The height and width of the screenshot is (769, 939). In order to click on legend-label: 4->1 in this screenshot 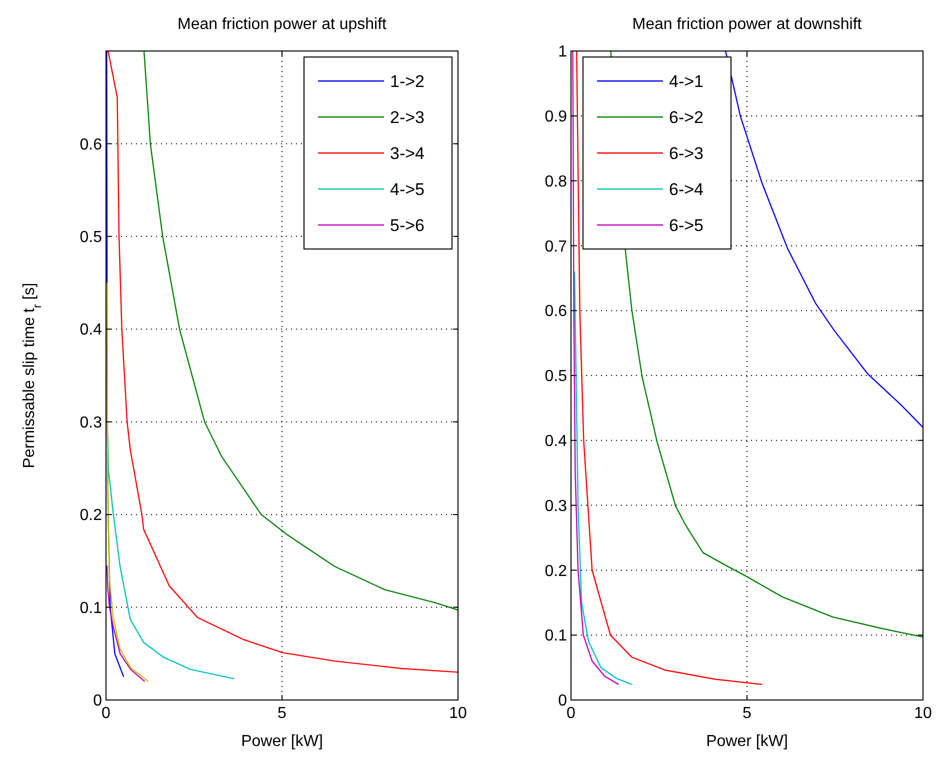, I will do `click(686, 81)`.